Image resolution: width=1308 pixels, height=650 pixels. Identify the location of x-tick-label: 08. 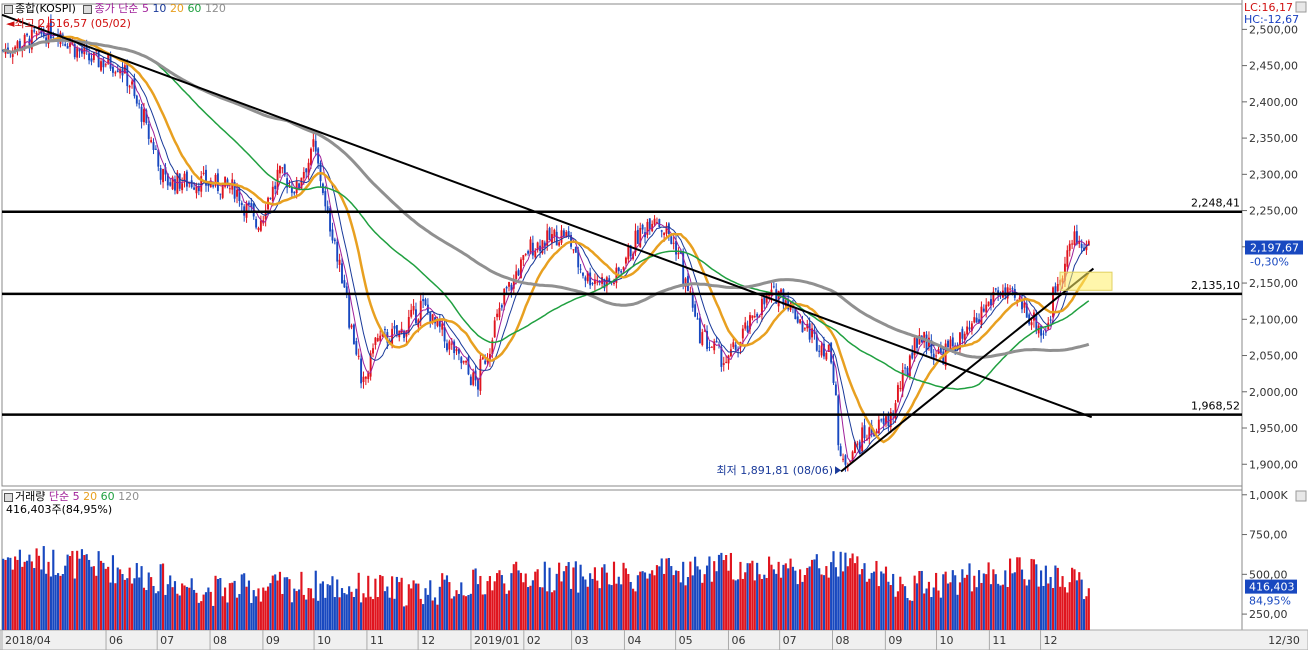
(842, 640).